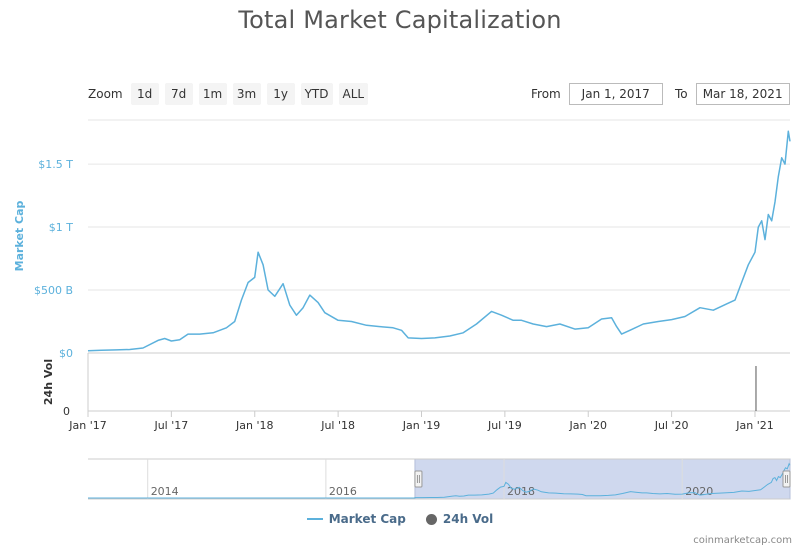  What do you see at coordinates (314, 519) in the screenshot?
I see `legend-line-icon` at bounding box center [314, 519].